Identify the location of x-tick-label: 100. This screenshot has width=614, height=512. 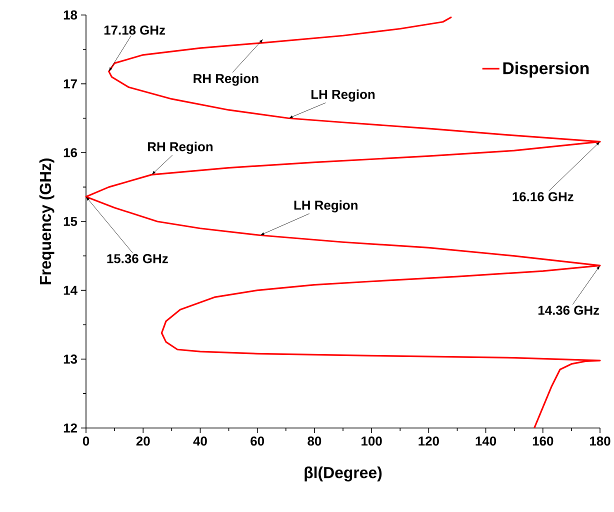
(372, 441).